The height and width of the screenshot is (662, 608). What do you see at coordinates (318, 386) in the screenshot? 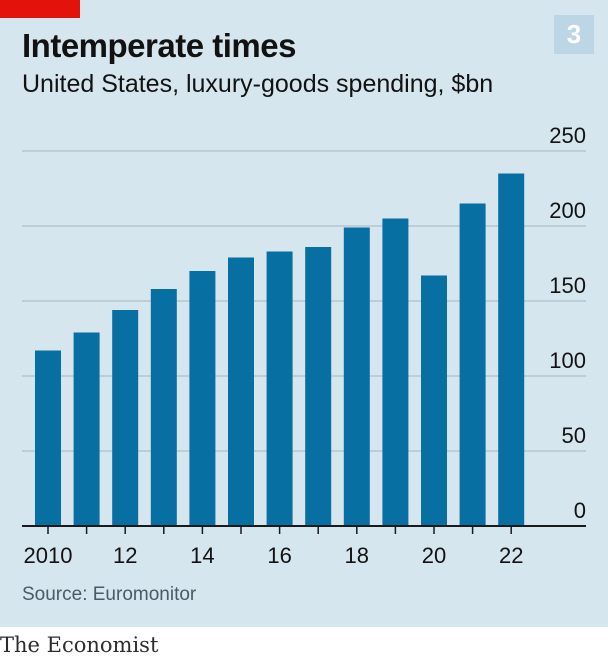
I see `bar-2017` at bounding box center [318, 386].